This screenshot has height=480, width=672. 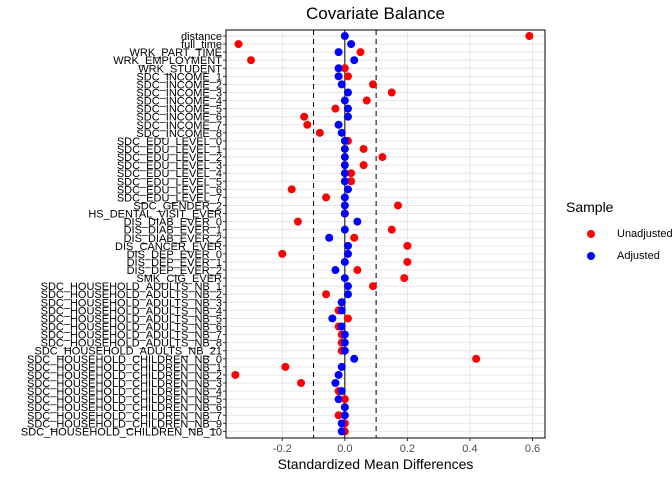 What do you see at coordinates (169, 182) in the screenshot?
I see `y-category-label: SDC_EDU_LEVEL_5` at bounding box center [169, 182].